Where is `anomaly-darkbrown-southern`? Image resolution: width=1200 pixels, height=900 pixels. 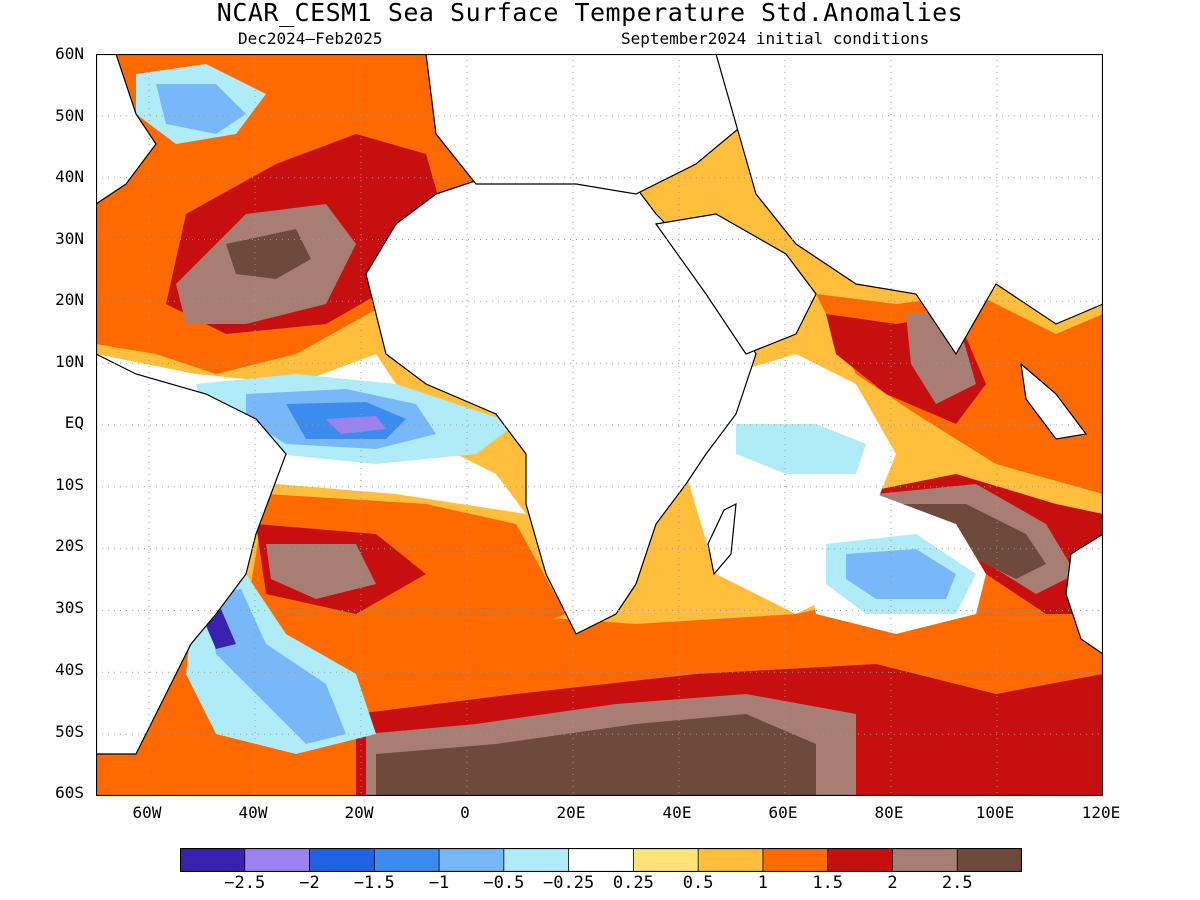
anomaly-darkbrown-southern is located at coordinates (596, 755).